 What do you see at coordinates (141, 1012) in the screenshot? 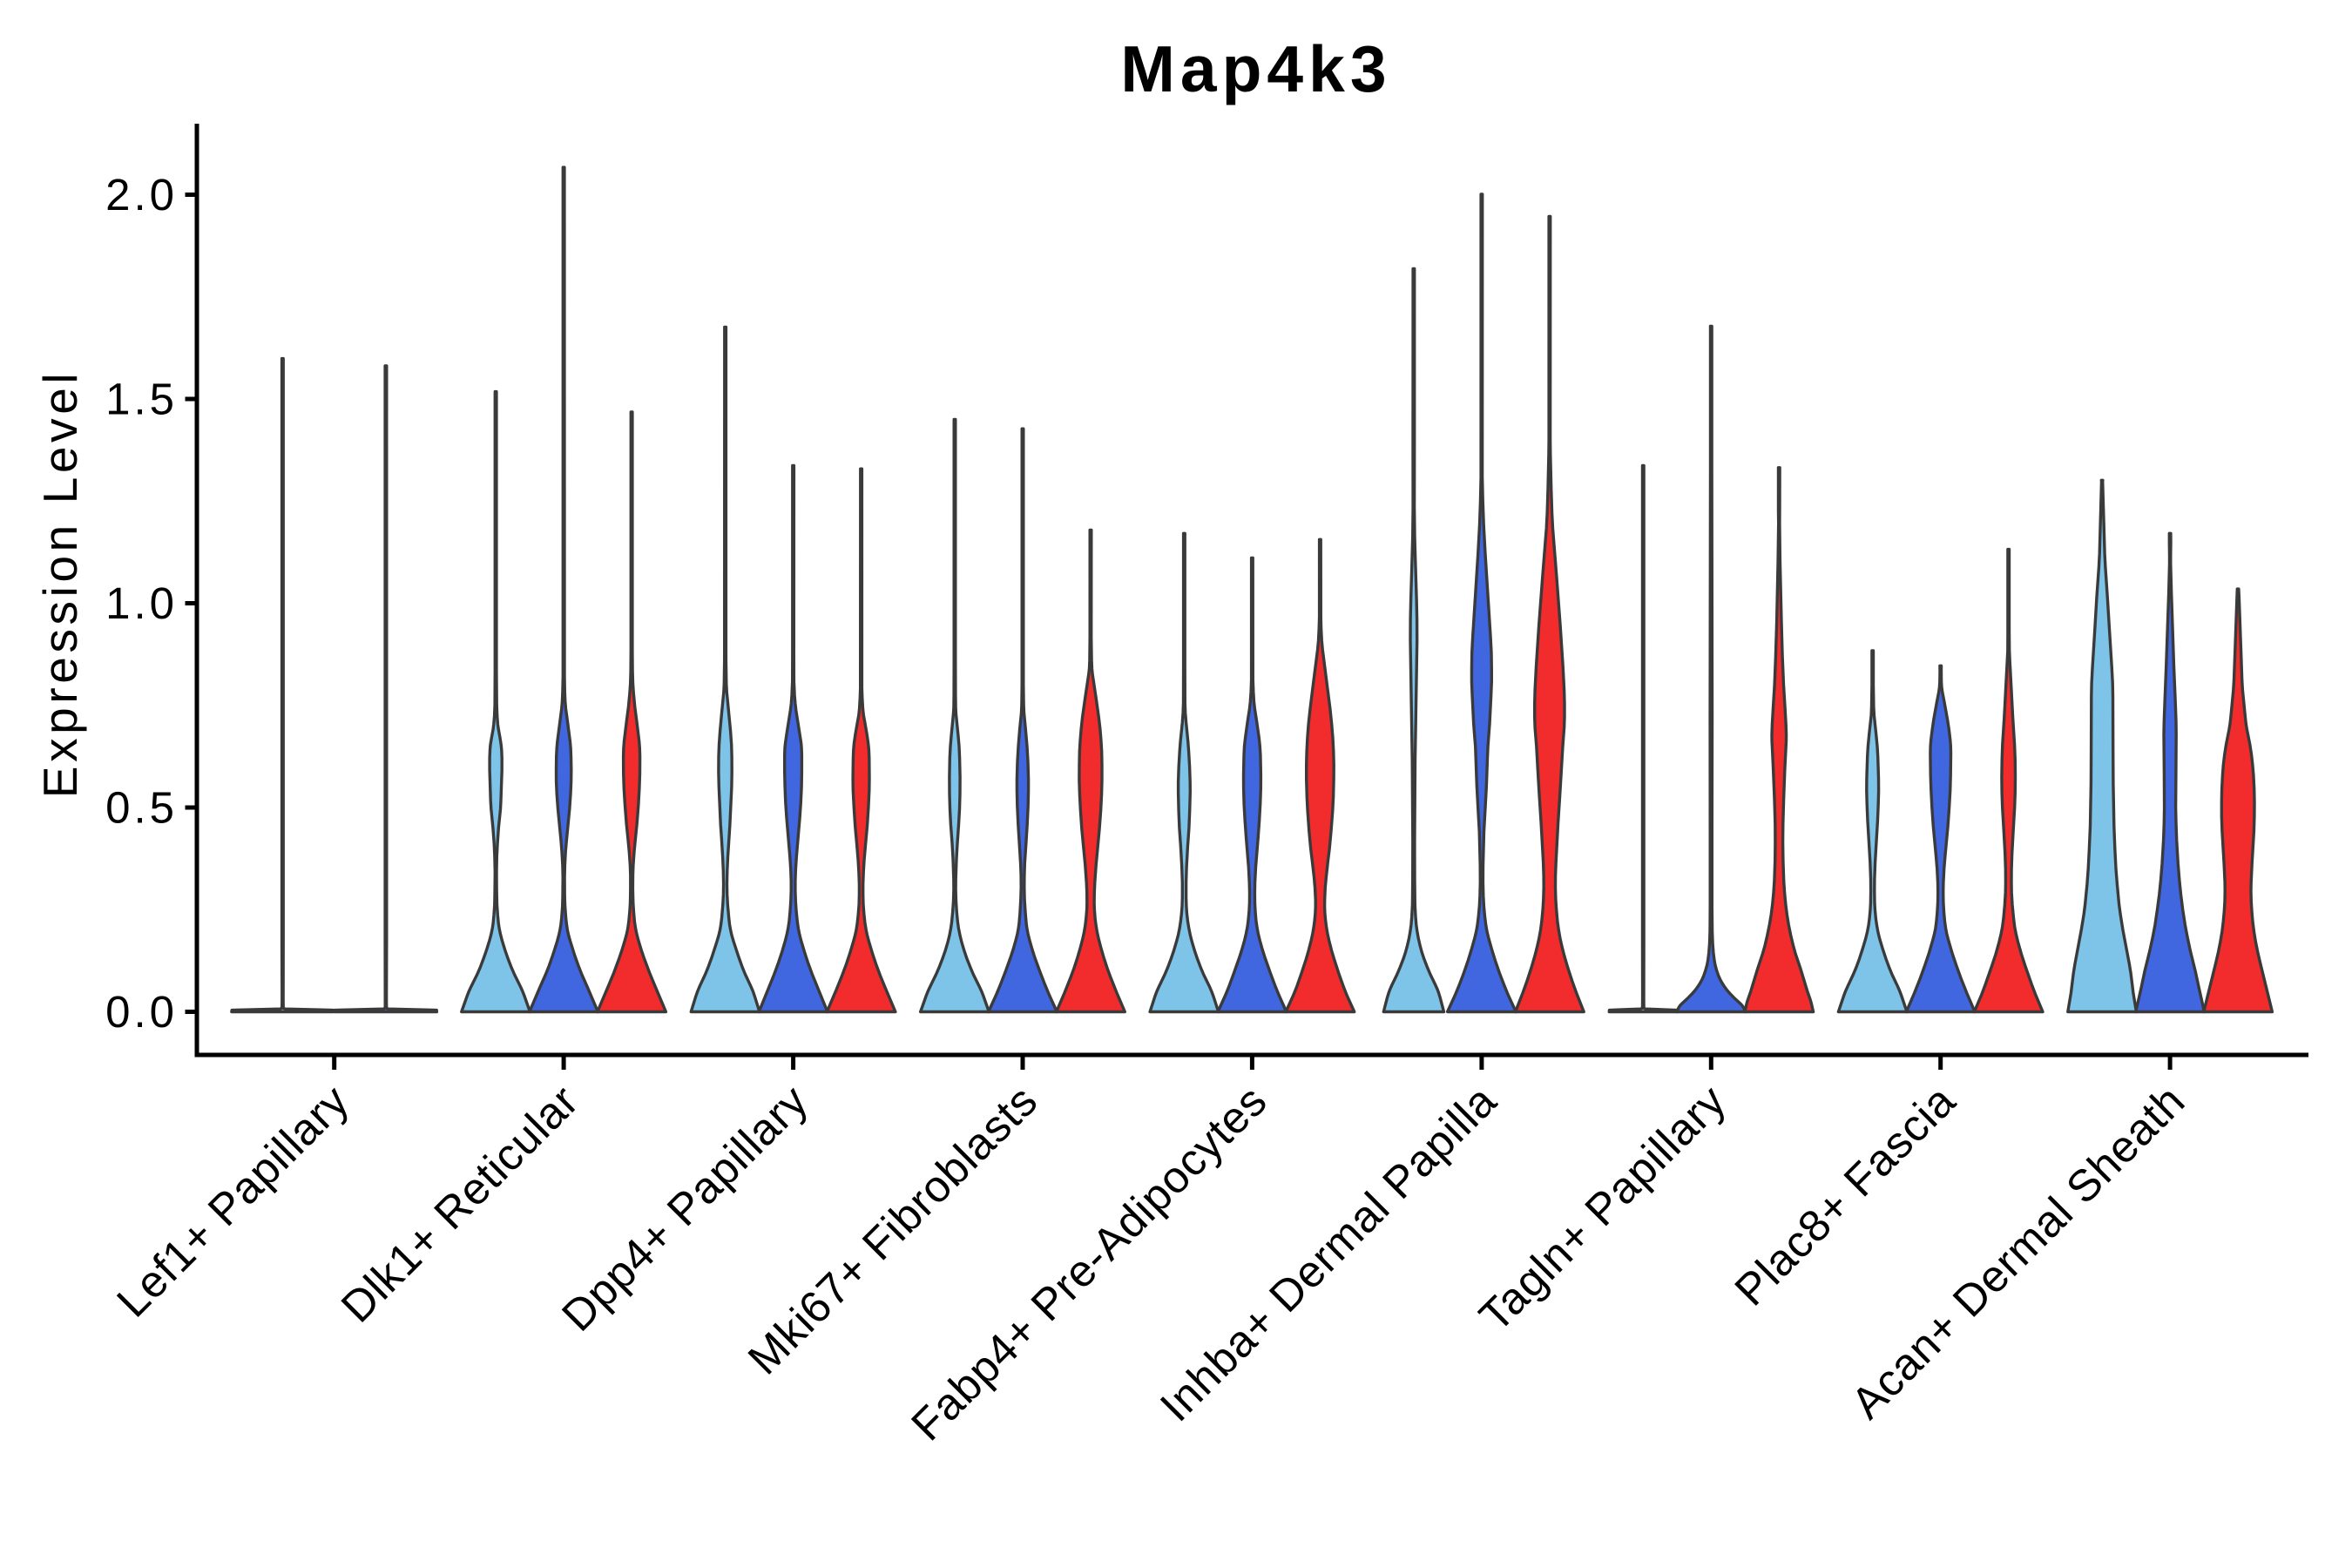
I see `svg-text: 0.0` at bounding box center [141, 1012].